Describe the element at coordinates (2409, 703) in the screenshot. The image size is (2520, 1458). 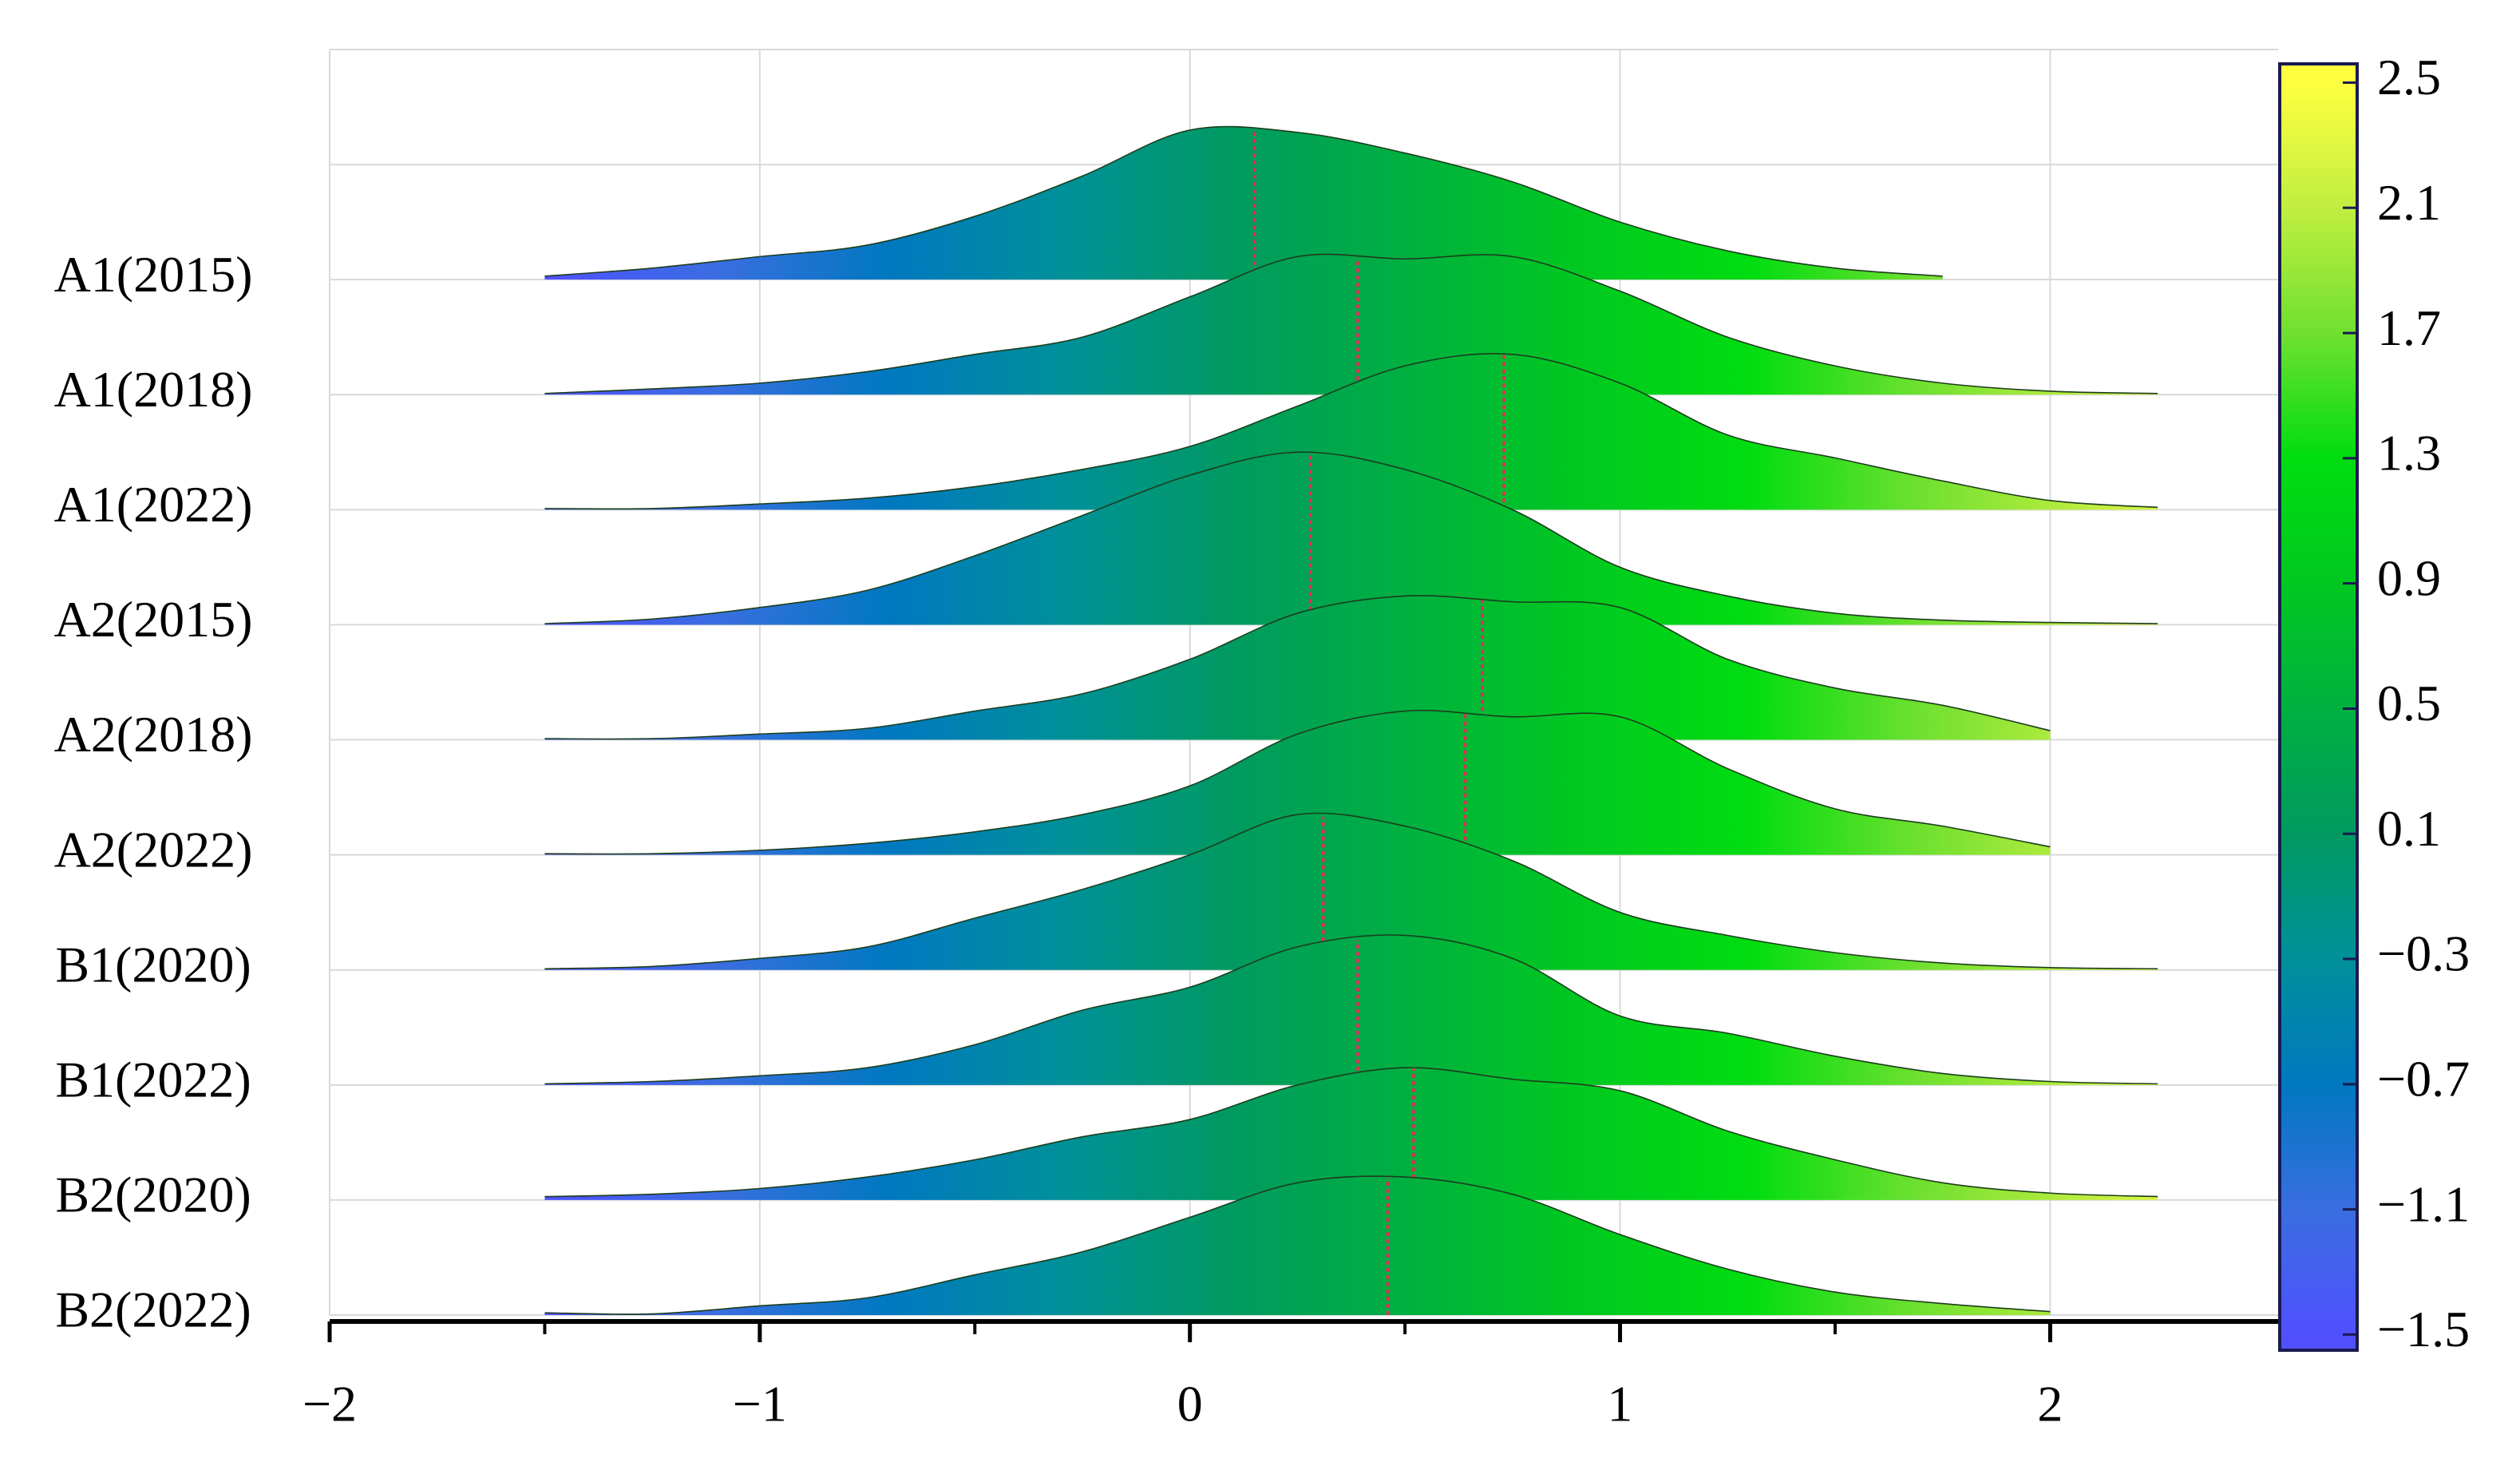
I see `colorbar-tick-label: 0.5` at that location.